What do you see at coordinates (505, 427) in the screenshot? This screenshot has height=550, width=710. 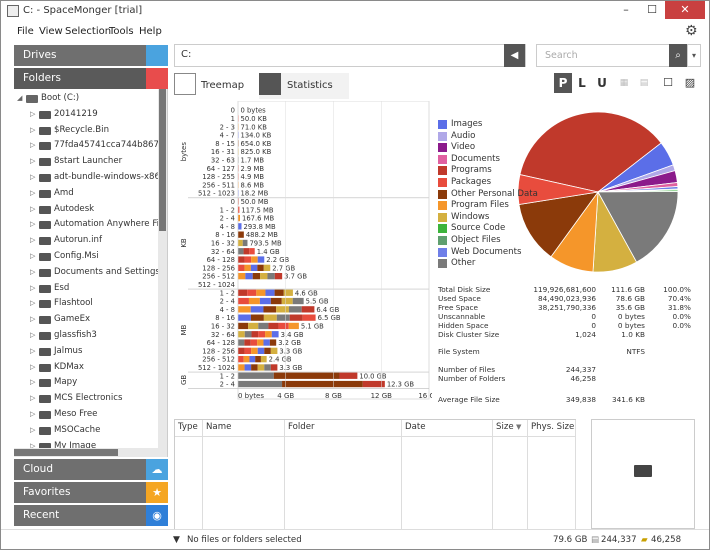 I see `column-size: Size` at bounding box center [505, 427].